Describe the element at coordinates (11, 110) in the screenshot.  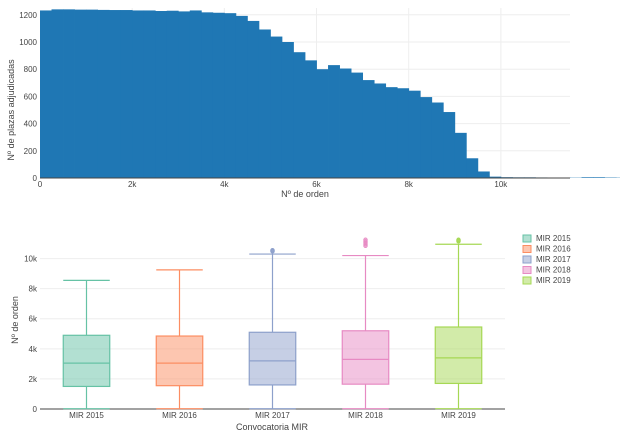
I see `histogram-y-axis-title: Nº de plazas adjudicadas` at that location.